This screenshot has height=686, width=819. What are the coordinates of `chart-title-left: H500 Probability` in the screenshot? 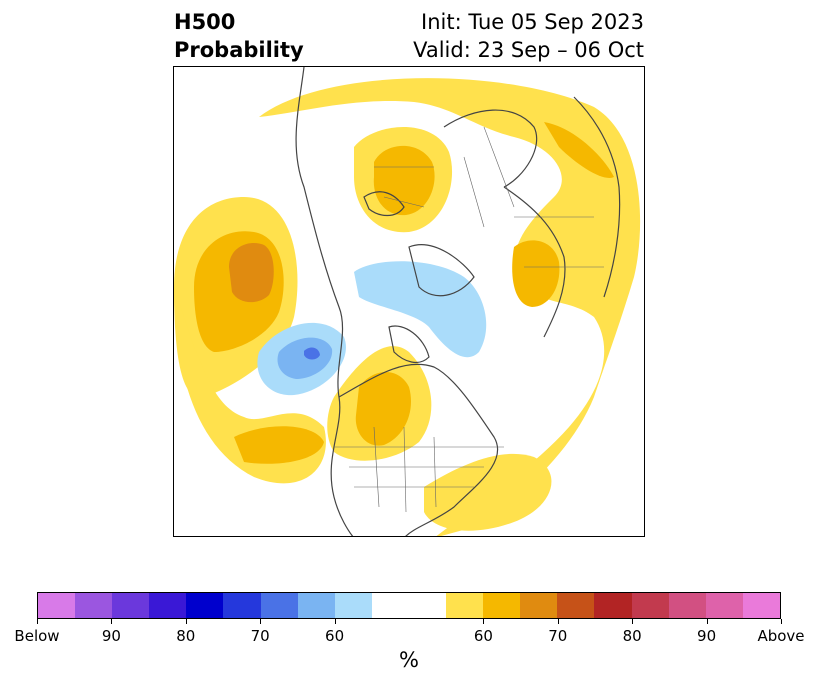 It's located at (239, 36).